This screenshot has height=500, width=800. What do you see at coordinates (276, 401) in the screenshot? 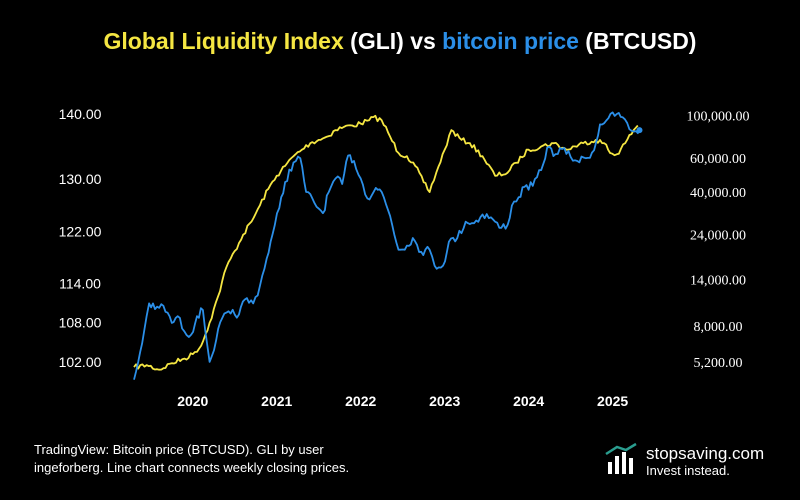
I see `x-tick-label: 2021` at bounding box center [276, 401].